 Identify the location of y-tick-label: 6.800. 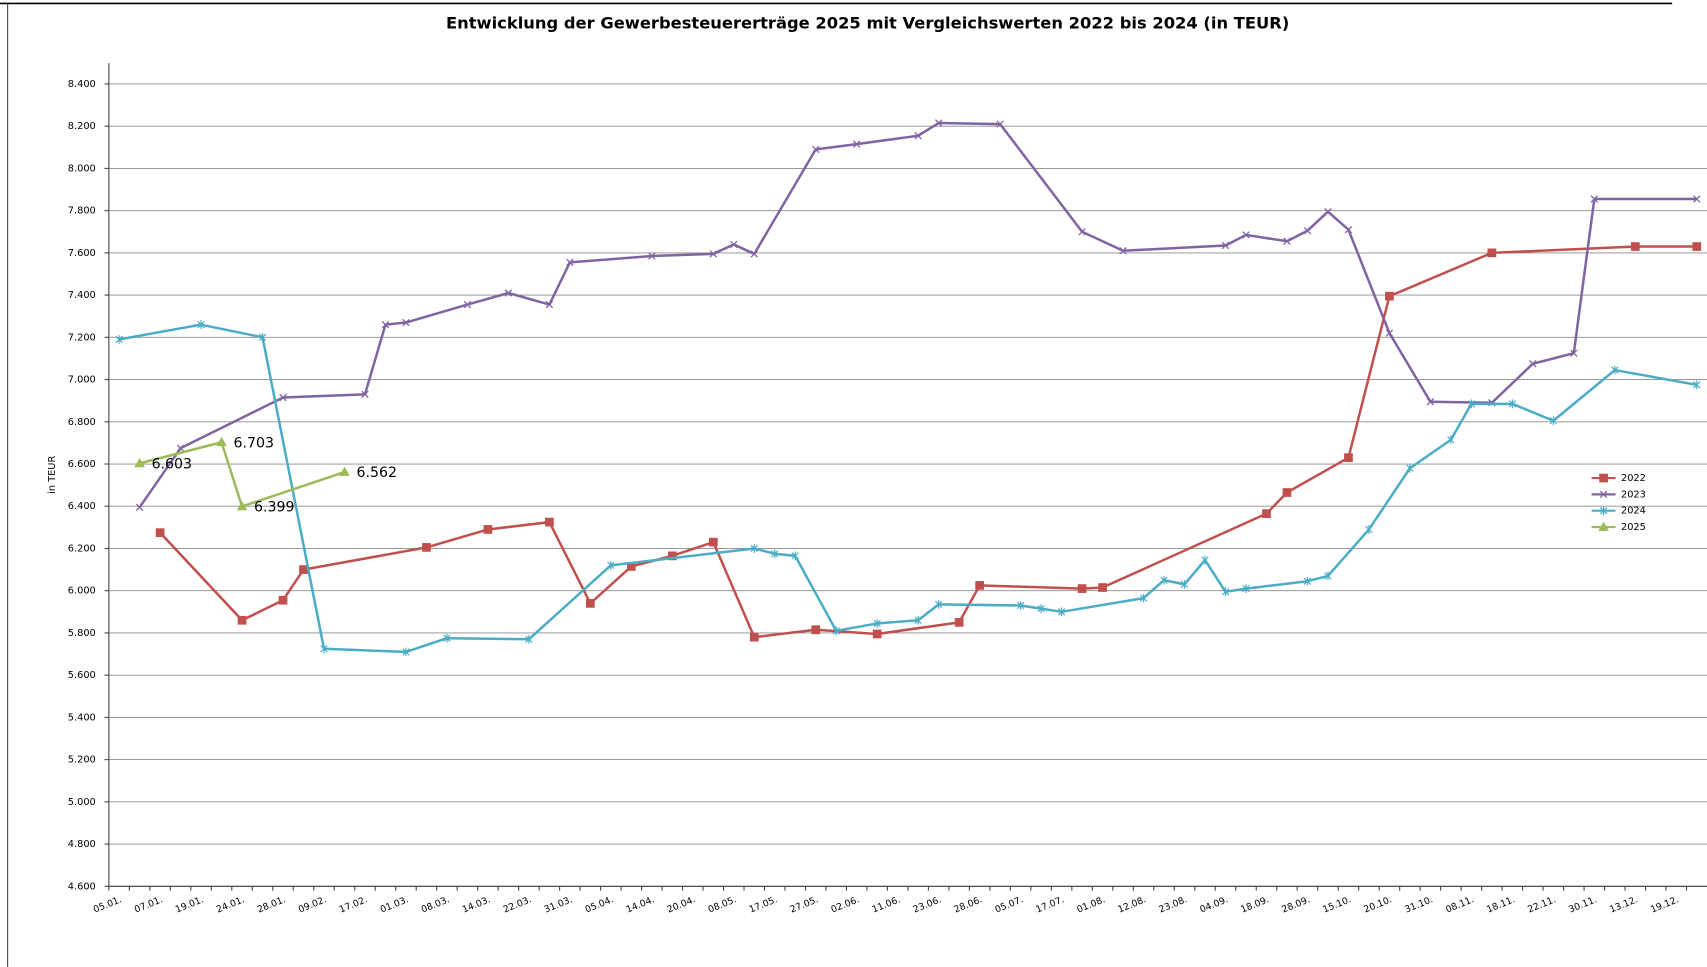
(82, 422).